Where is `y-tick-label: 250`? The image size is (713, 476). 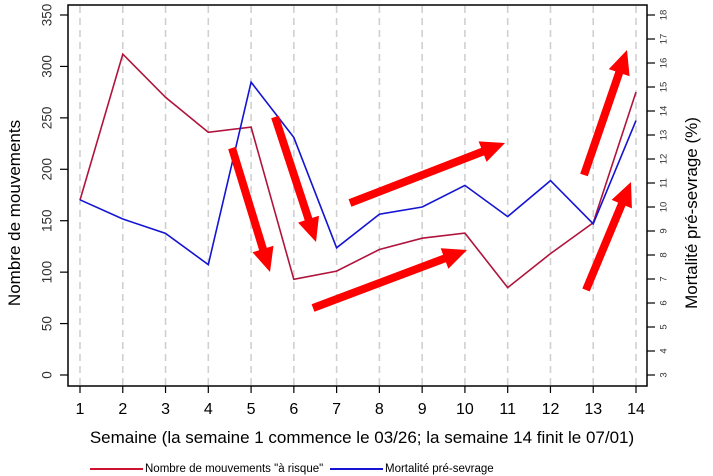 y-tick-label: 250 is located at coordinates (47, 118).